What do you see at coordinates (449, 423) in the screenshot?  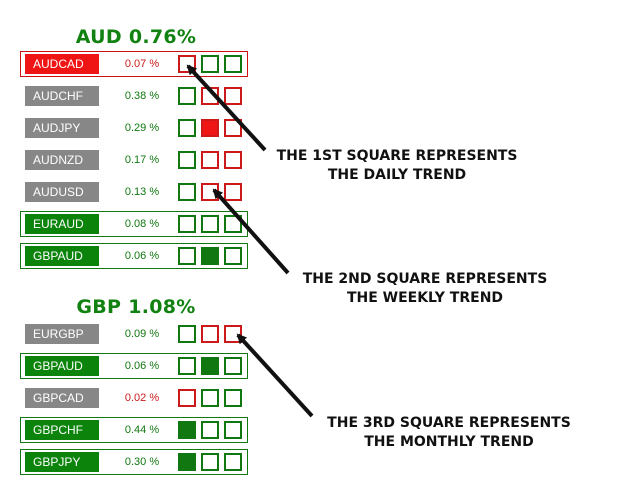 I see `annotation-monthly-line1: THE 3RD SQUARE REPRESENTS` at bounding box center [449, 423].